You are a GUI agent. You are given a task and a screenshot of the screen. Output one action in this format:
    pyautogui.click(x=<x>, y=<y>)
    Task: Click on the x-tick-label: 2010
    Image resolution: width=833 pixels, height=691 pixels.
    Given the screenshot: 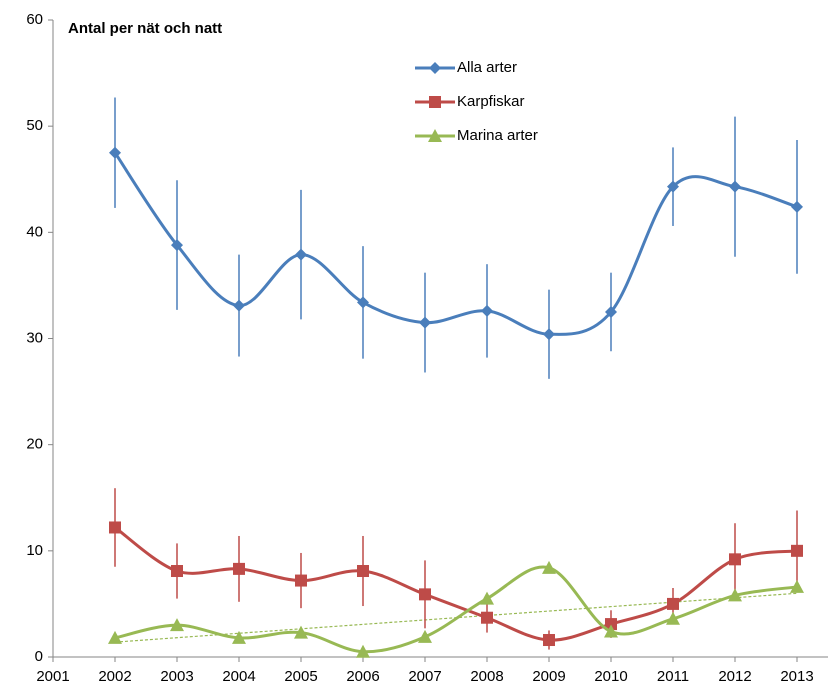 What is the action you would take?
    pyautogui.click(x=610, y=676)
    